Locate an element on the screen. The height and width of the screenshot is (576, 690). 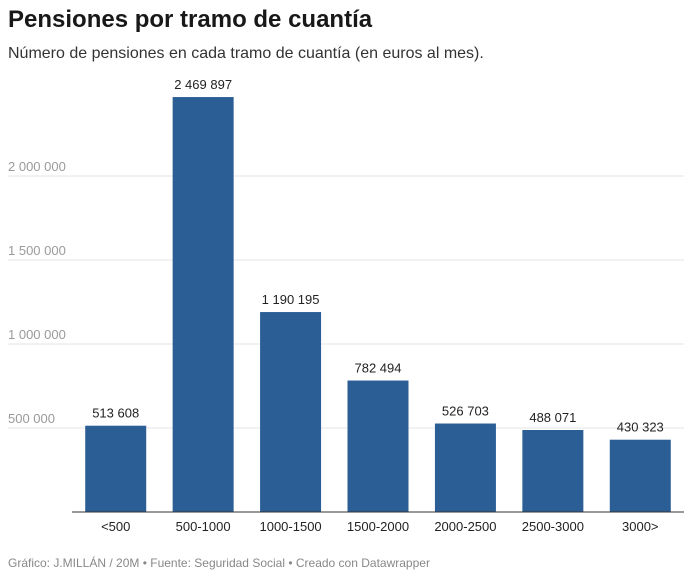
data-label: 1 190 195 is located at coordinates (291, 299).